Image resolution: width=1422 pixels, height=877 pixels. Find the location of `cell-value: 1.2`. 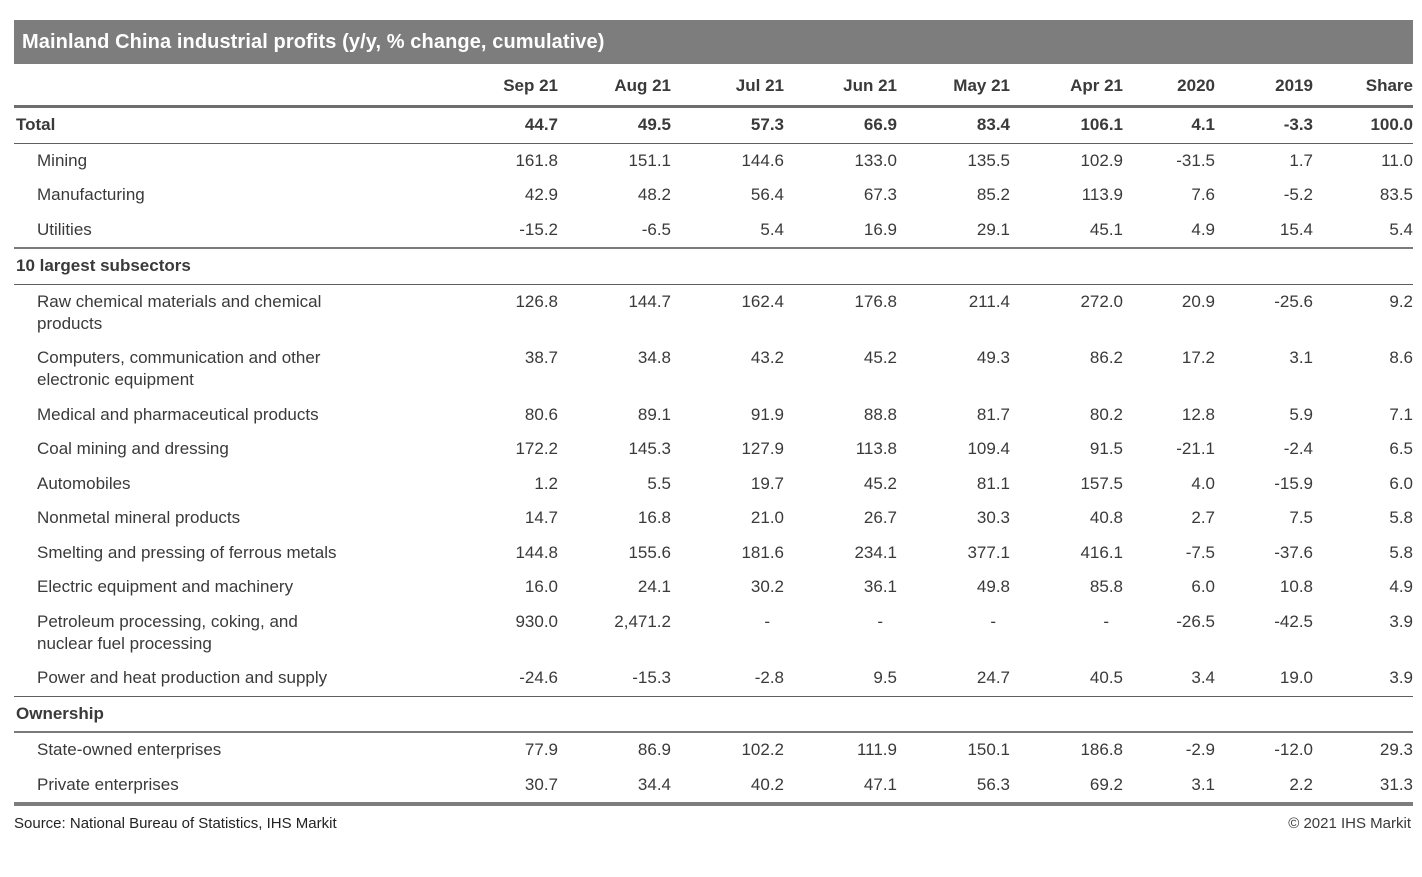

cell-value: 1.2 is located at coordinates (546, 483).